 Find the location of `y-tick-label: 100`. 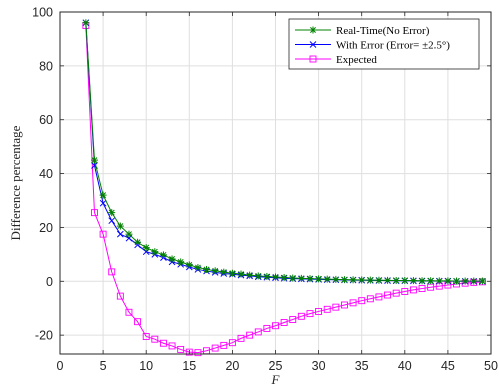

y-tick-label: 100 is located at coordinates (42, 13).